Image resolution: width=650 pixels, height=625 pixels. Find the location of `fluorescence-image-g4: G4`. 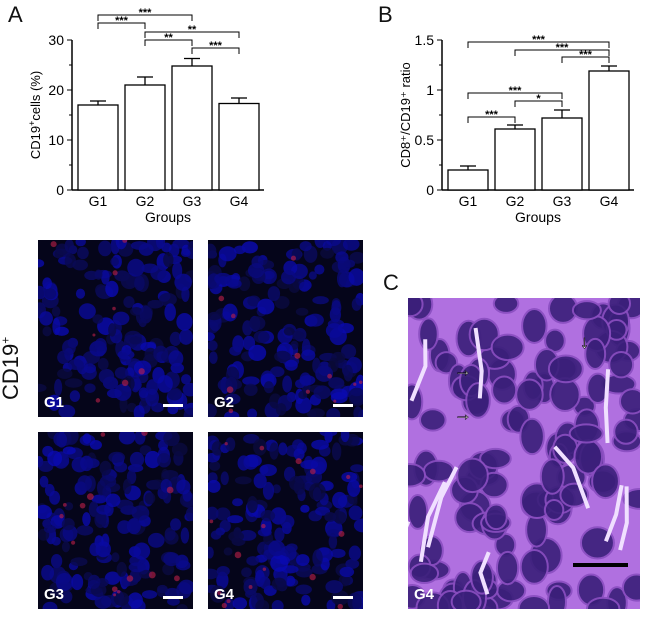

fluorescence-image-g4: G4 is located at coordinates (285, 520).